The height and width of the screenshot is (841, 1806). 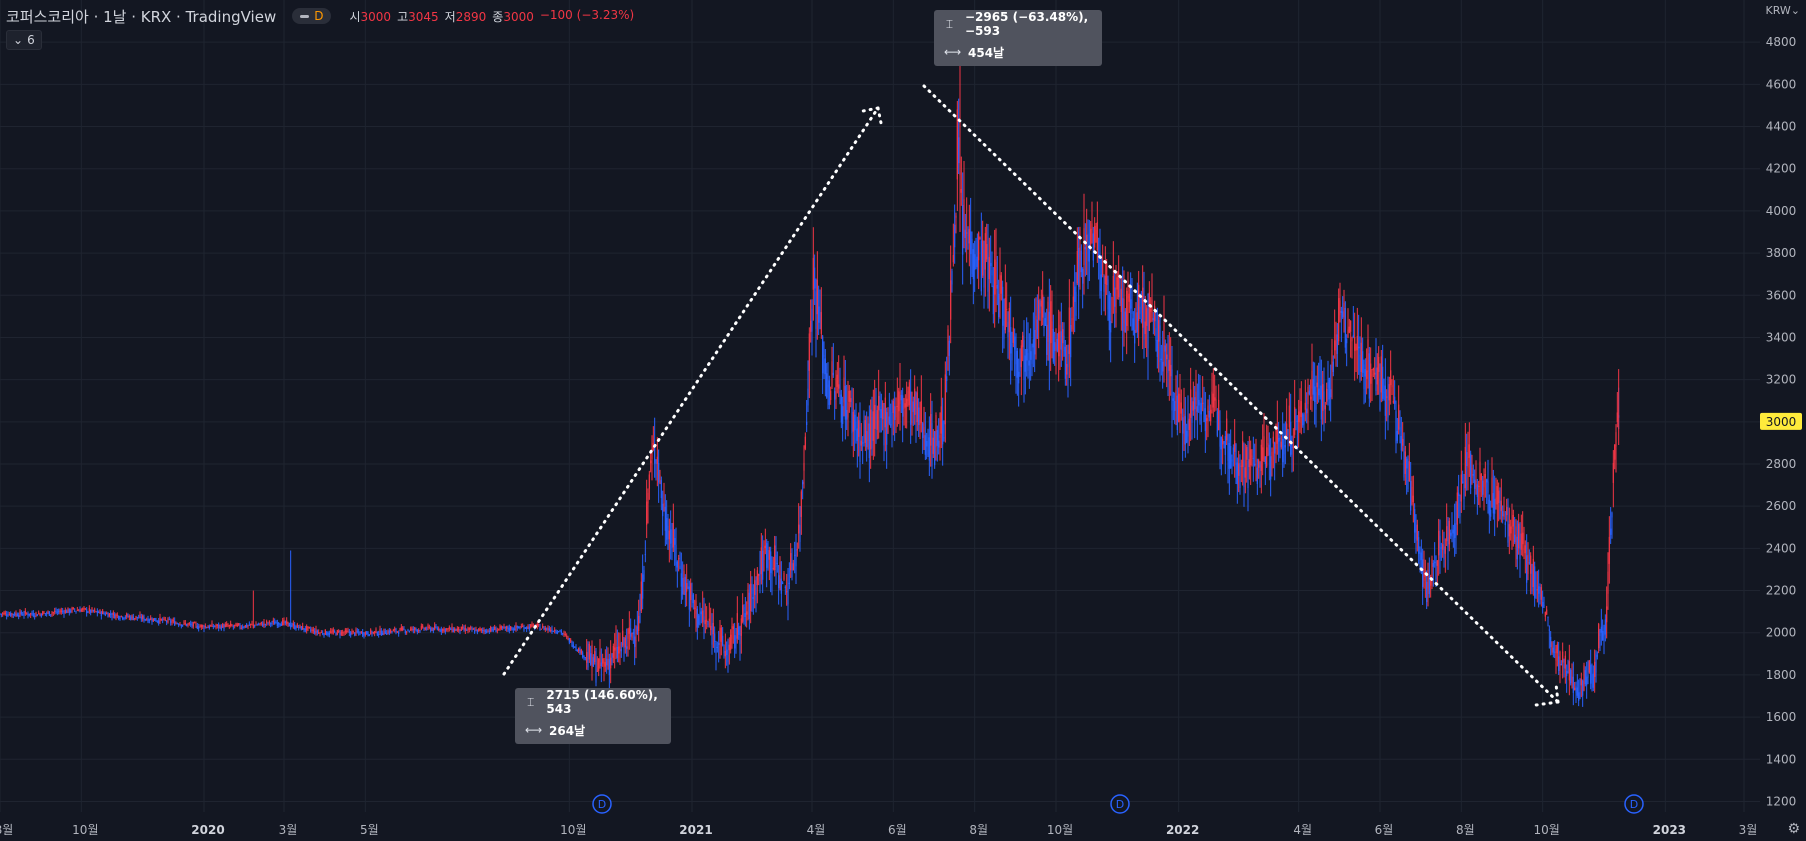 What do you see at coordinates (1018, 38) in the screenshot?
I see `measure-tooltip-2: ⌶ −2965 (−63.48%), −593 ⟷ 454날` at bounding box center [1018, 38].